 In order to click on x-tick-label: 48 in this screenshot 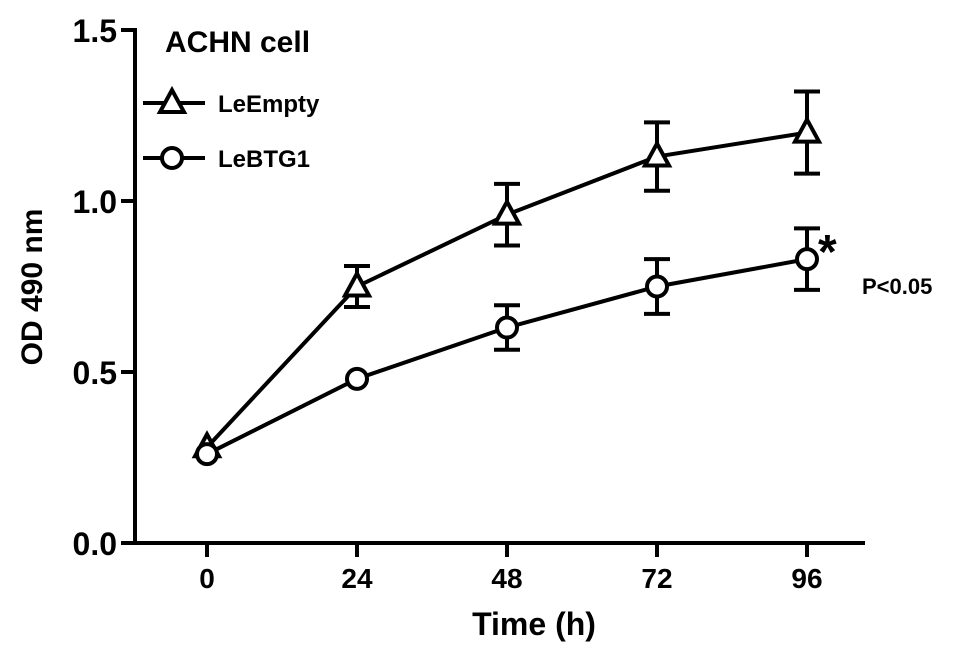, I will do `click(506, 578)`.